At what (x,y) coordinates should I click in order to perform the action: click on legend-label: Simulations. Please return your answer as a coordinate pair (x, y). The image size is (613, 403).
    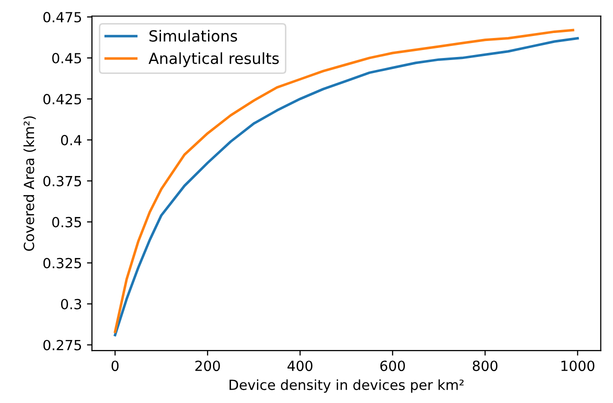
    Looking at the image, I should click on (193, 36).